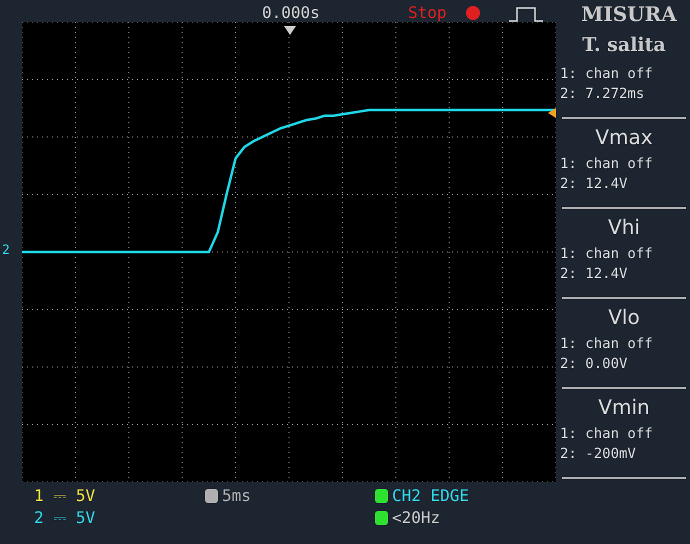 This screenshot has height=544, width=690. What do you see at coordinates (624, 137) in the screenshot?
I see `text: Vmax` at bounding box center [624, 137].